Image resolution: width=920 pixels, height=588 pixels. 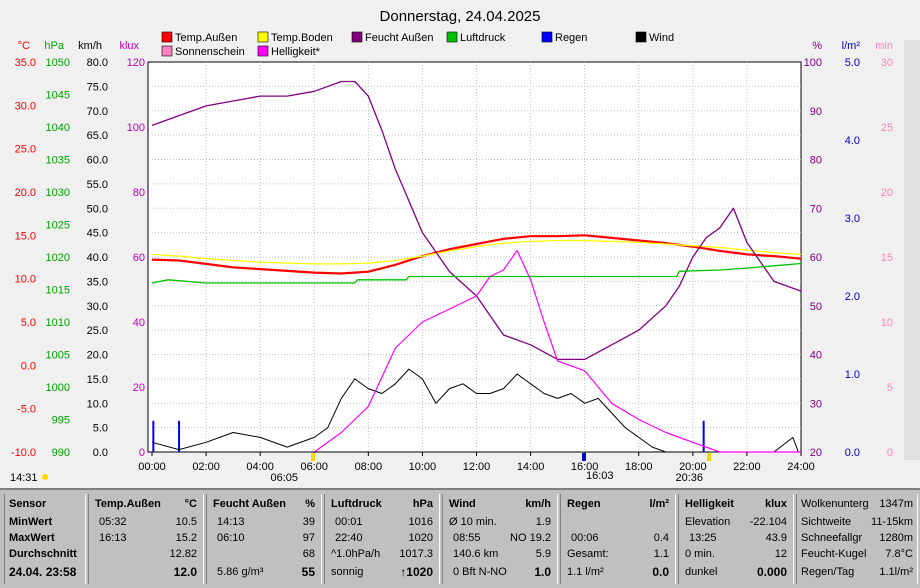 What do you see at coordinates (543, 522) in the screenshot?
I see `wind-avg-value: 1.9` at bounding box center [543, 522].